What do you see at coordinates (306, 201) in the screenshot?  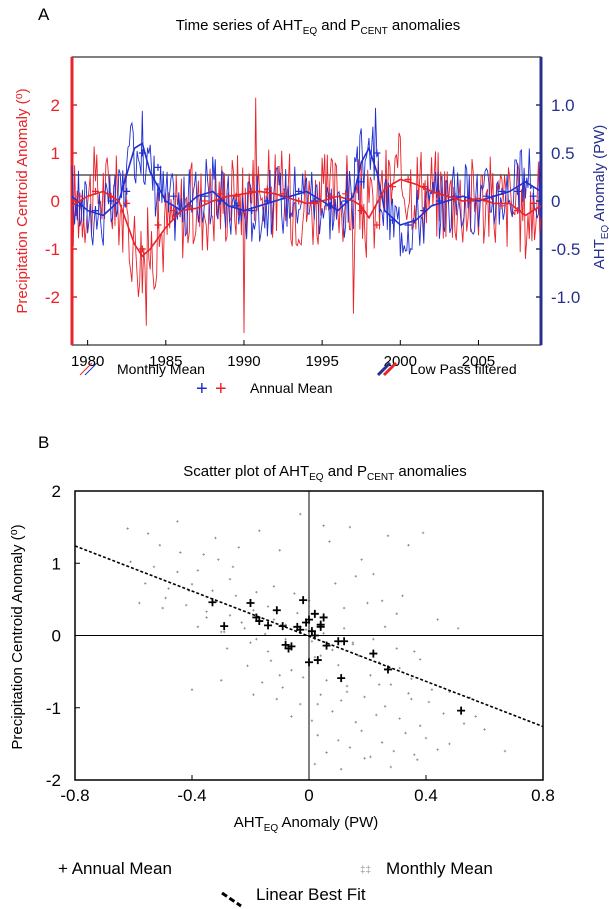 I see `annual-mean-markers` at bounding box center [306, 201].